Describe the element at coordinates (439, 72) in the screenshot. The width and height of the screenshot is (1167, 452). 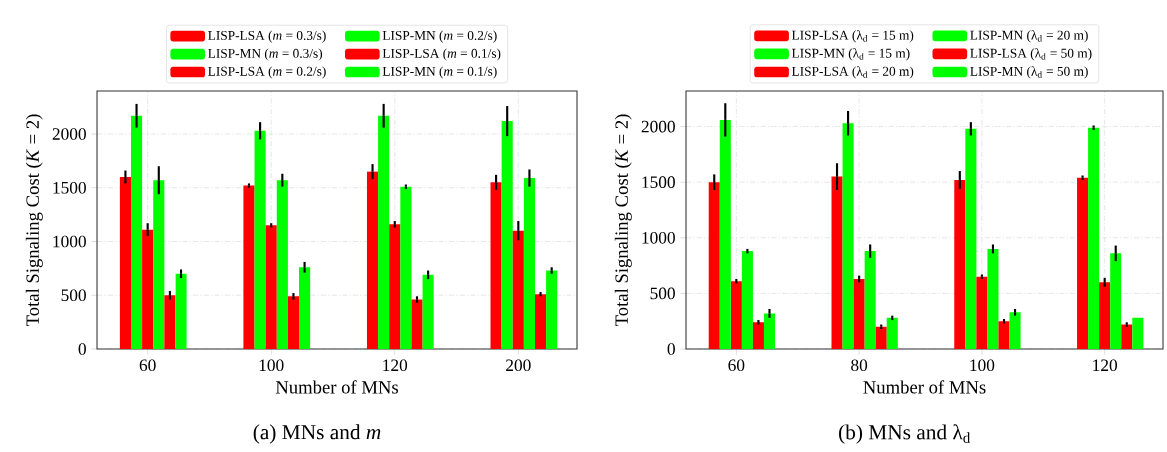
I see `legend-label: LISP-MN (m = 0.1/s)` at that location.